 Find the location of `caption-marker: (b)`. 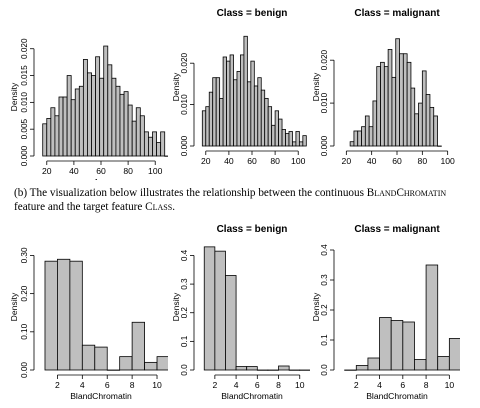

caption-marker: (b) is located at coordinates (21, 193).